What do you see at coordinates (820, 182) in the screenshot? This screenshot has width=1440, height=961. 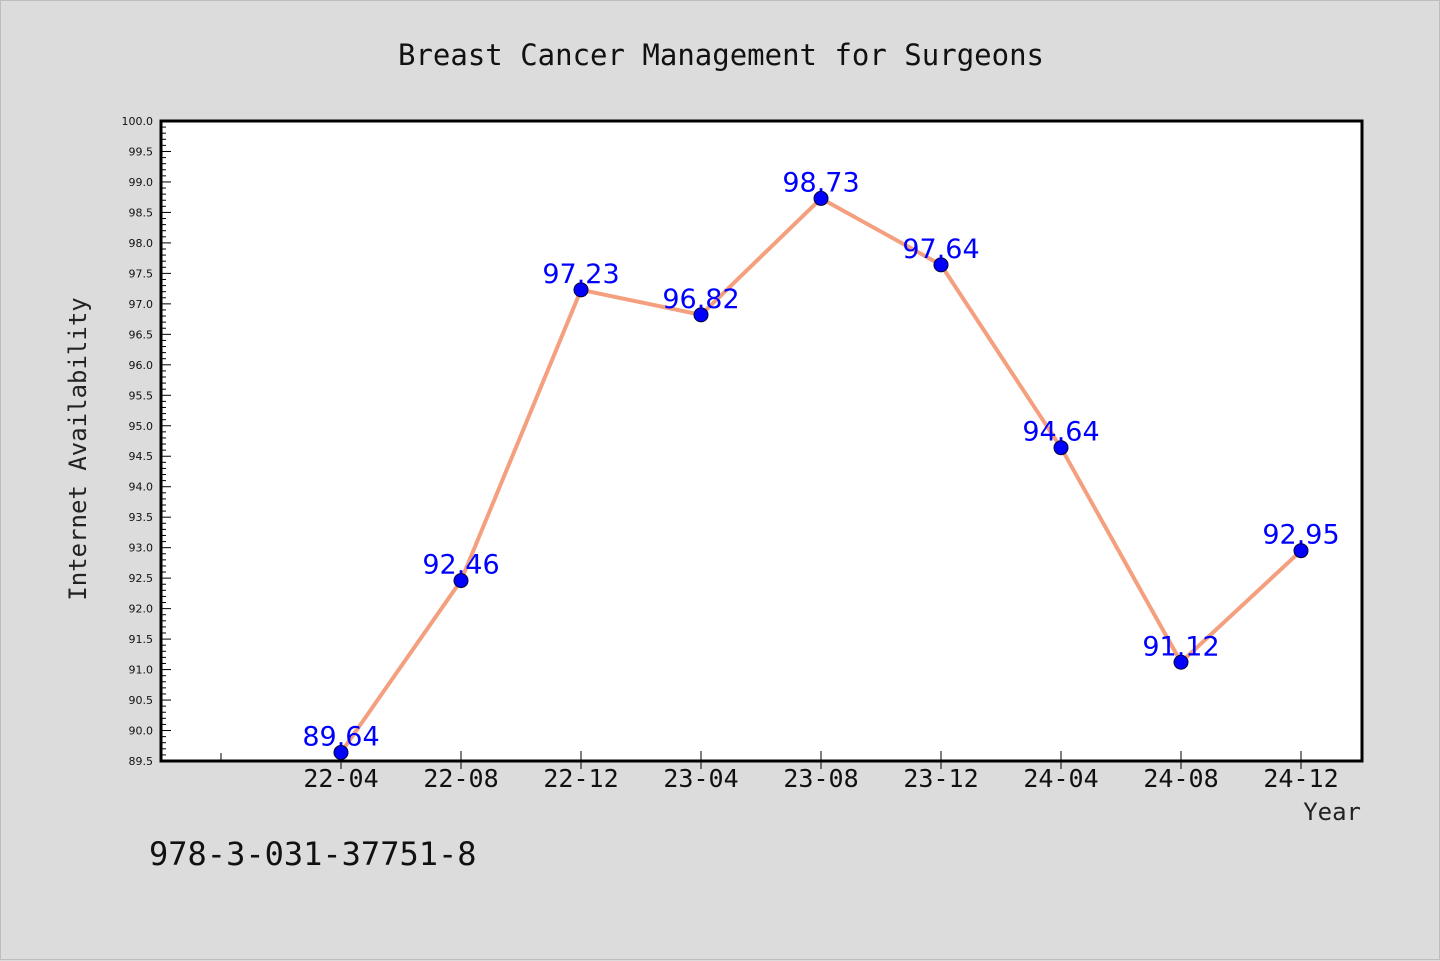 I see `data-label: 98.73` at bounding box center [820, 182].